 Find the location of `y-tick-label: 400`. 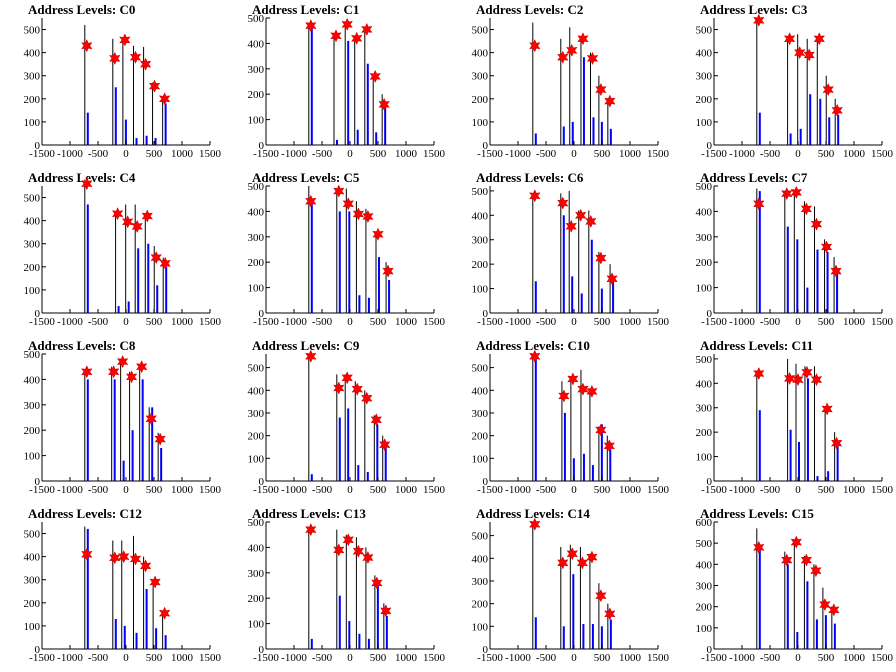

y-tick-label: 400 is located at coordinates (256, 548).